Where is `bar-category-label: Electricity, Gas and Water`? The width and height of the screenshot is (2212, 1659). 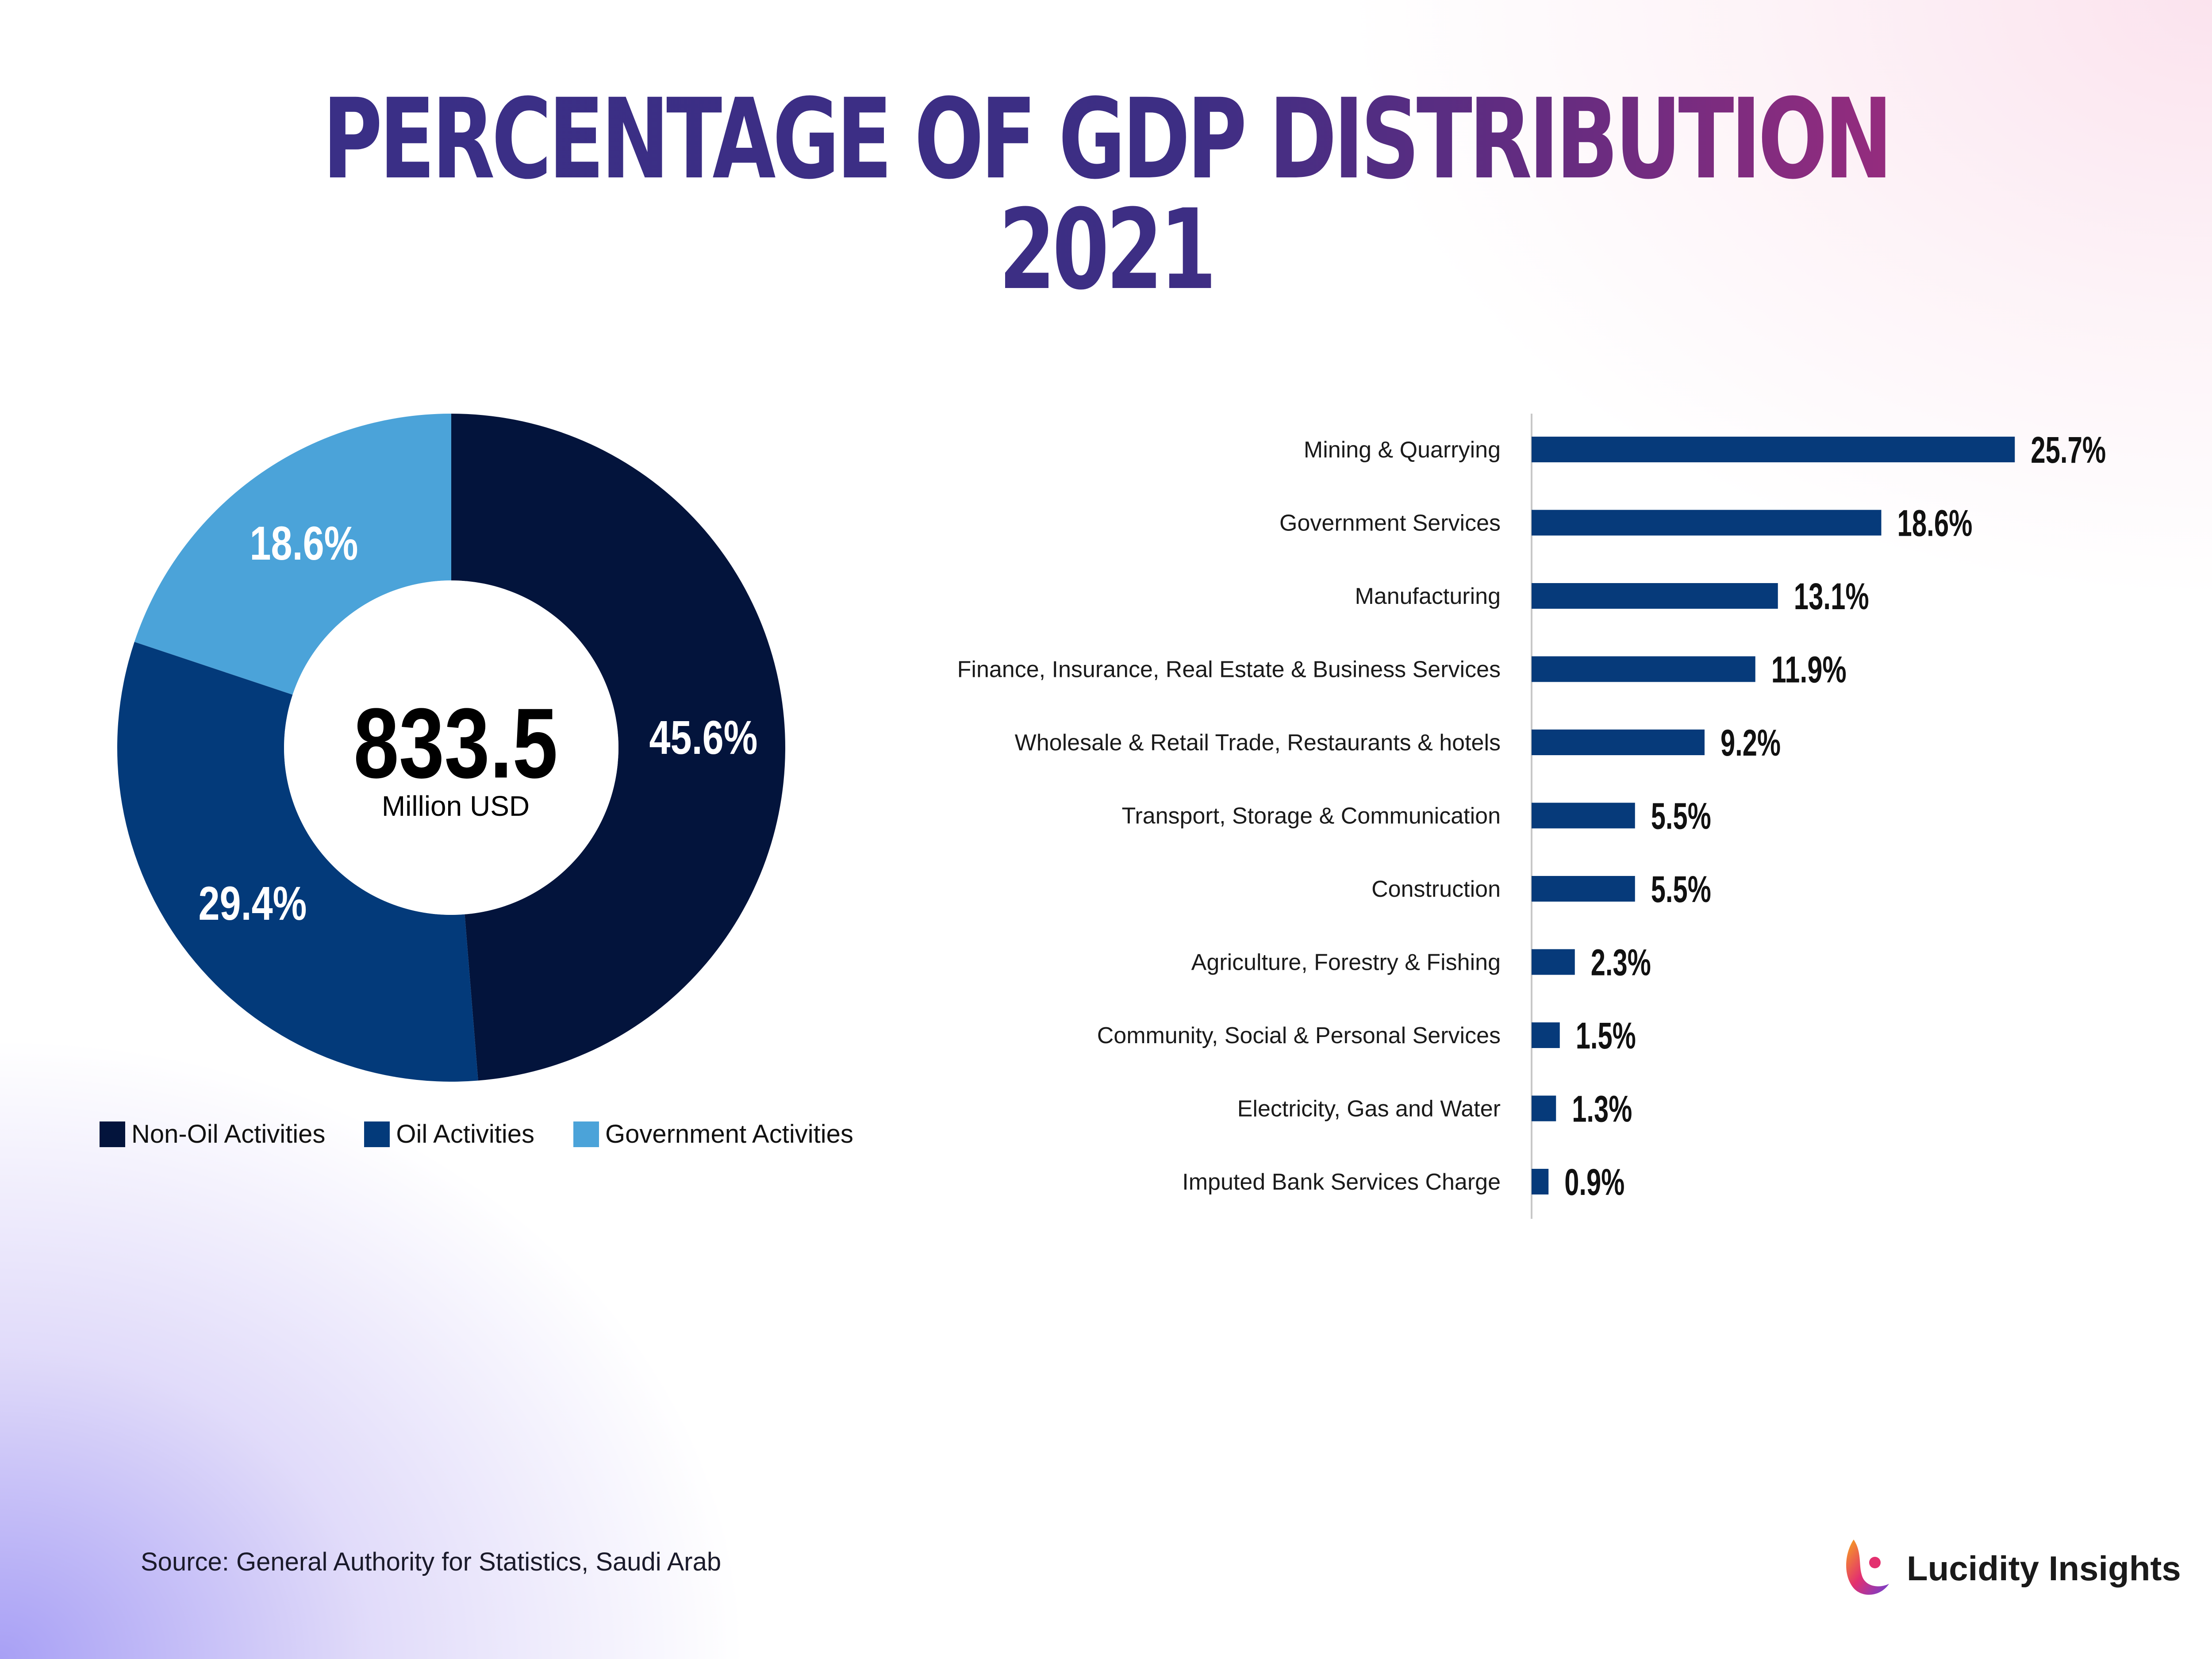
bar-category-label: Electricity, Gas and Water is located at coordinates (1369, 1109).